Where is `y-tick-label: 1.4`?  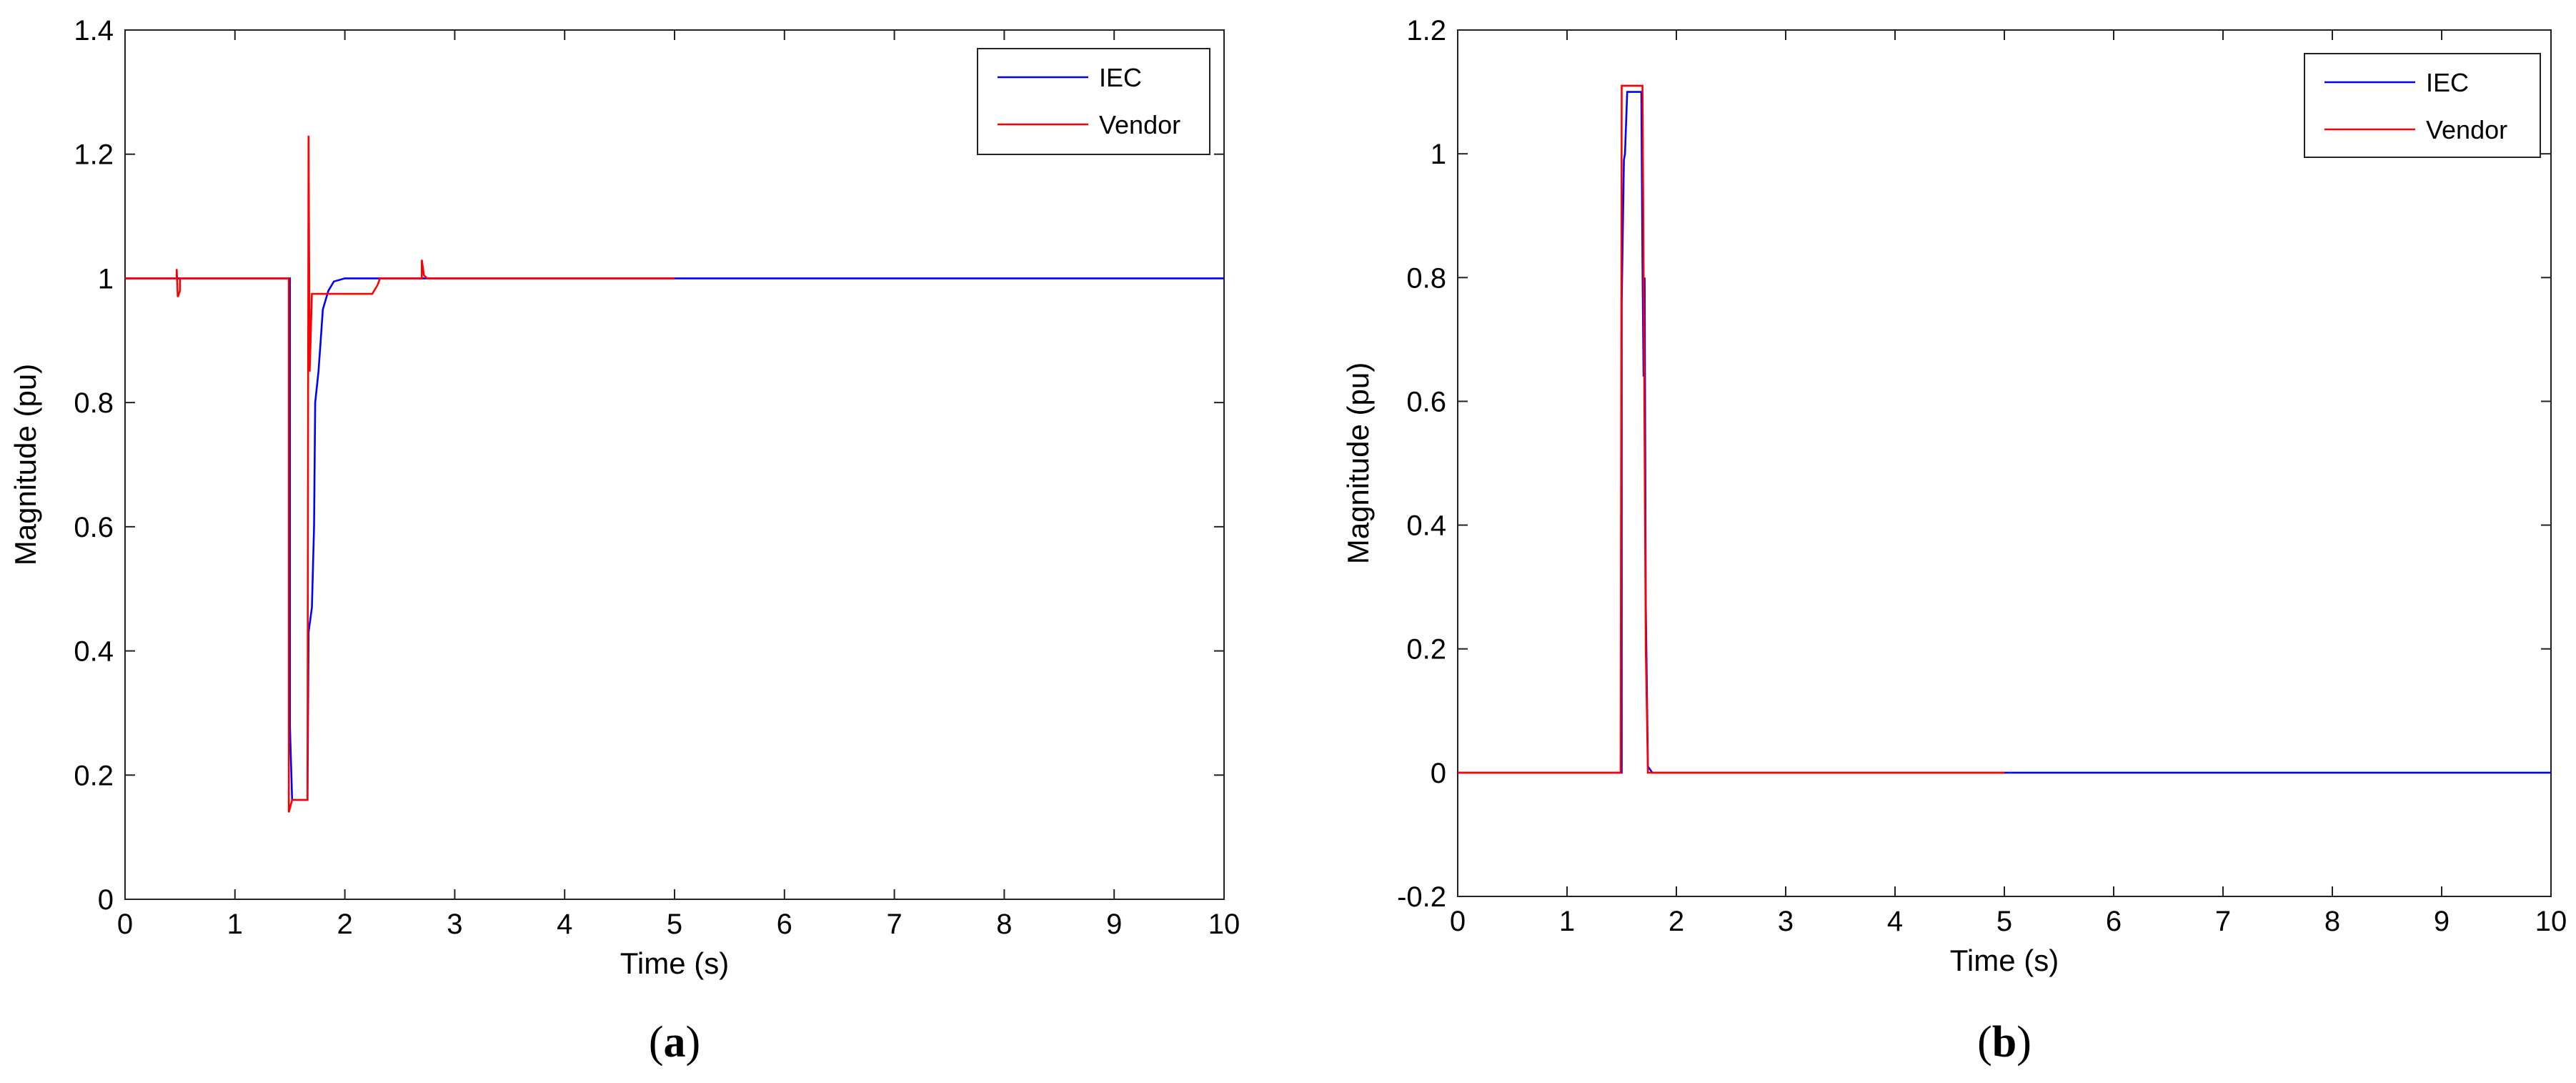
y-tick-label: 1.4 is located at coordinates (94, 30).